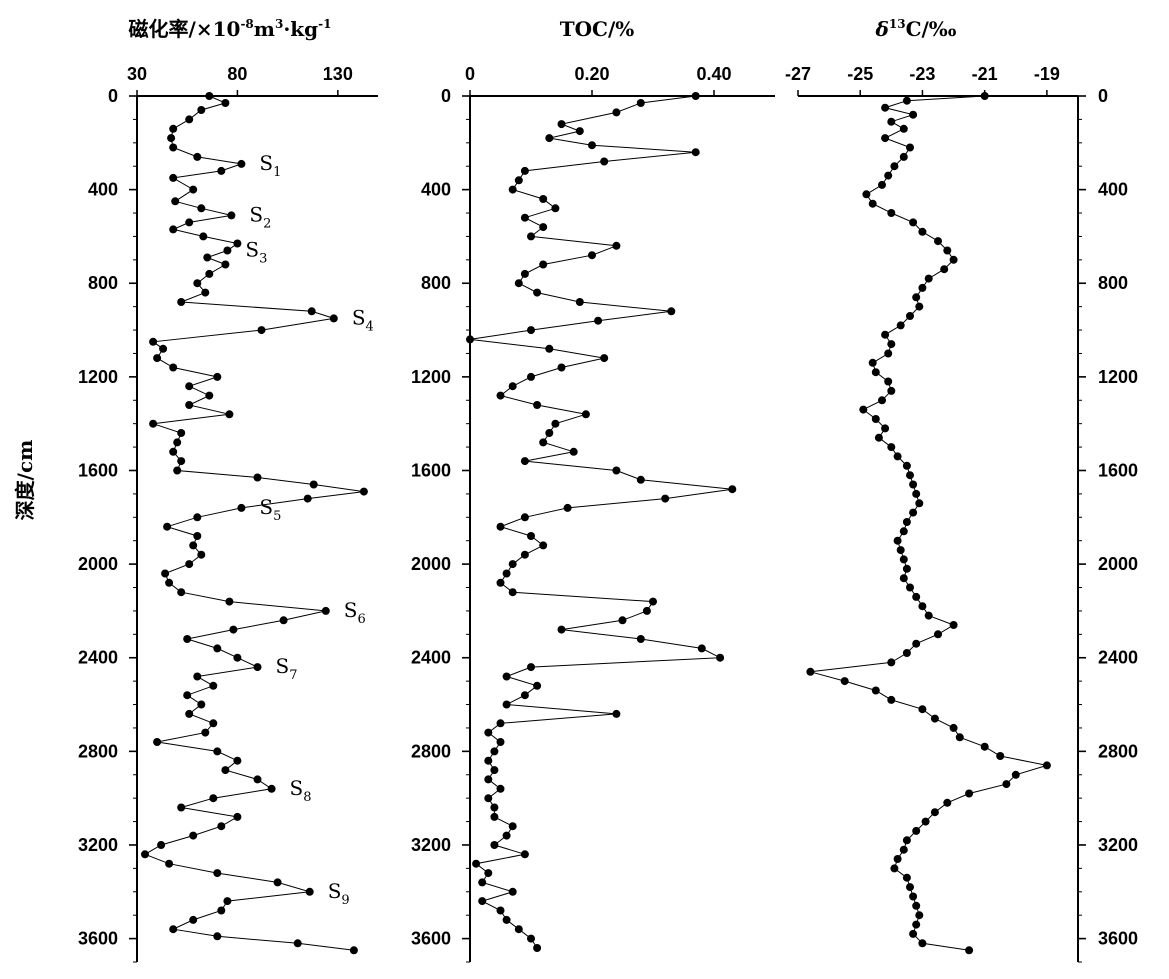 This screenshot has height=979, width=1169. Describe the element at coordinates (260, 216) in the screenshot. I see `stage-label: S2` at that location.